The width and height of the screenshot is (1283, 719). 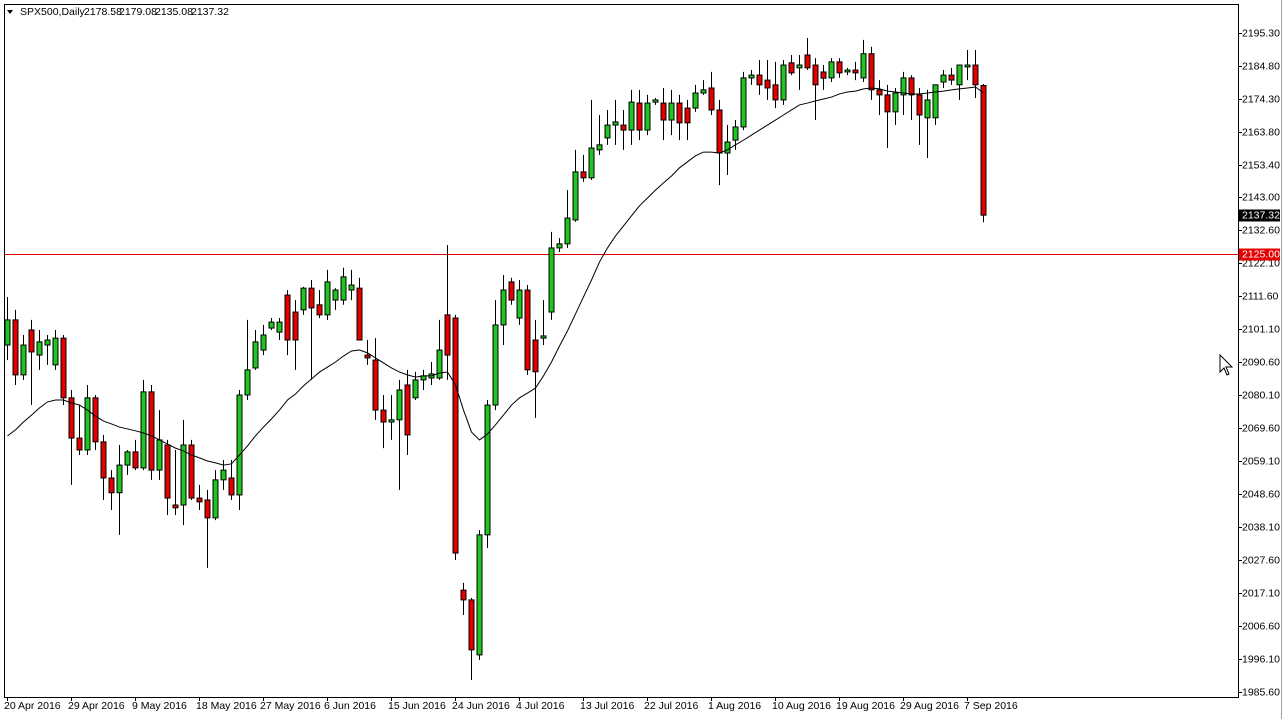 What do you see at coordinates (671, 706) in the screenshot?
I see `x-tick-label: 22 Jul 2016` at bounding box center [671, 706].